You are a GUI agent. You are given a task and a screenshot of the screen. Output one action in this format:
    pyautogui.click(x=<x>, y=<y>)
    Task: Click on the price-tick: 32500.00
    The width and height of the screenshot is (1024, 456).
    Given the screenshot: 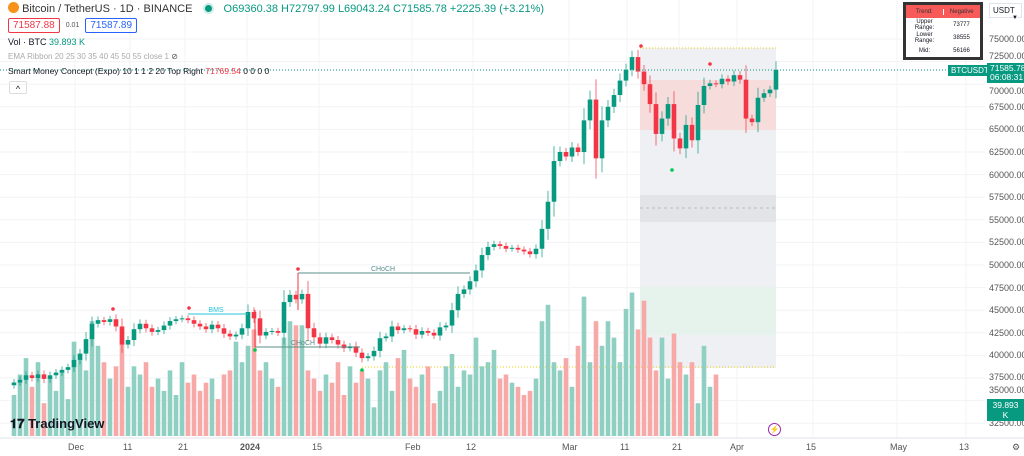 What is the action you would take?
    pyautogui.click(x=1006, y=423)
    